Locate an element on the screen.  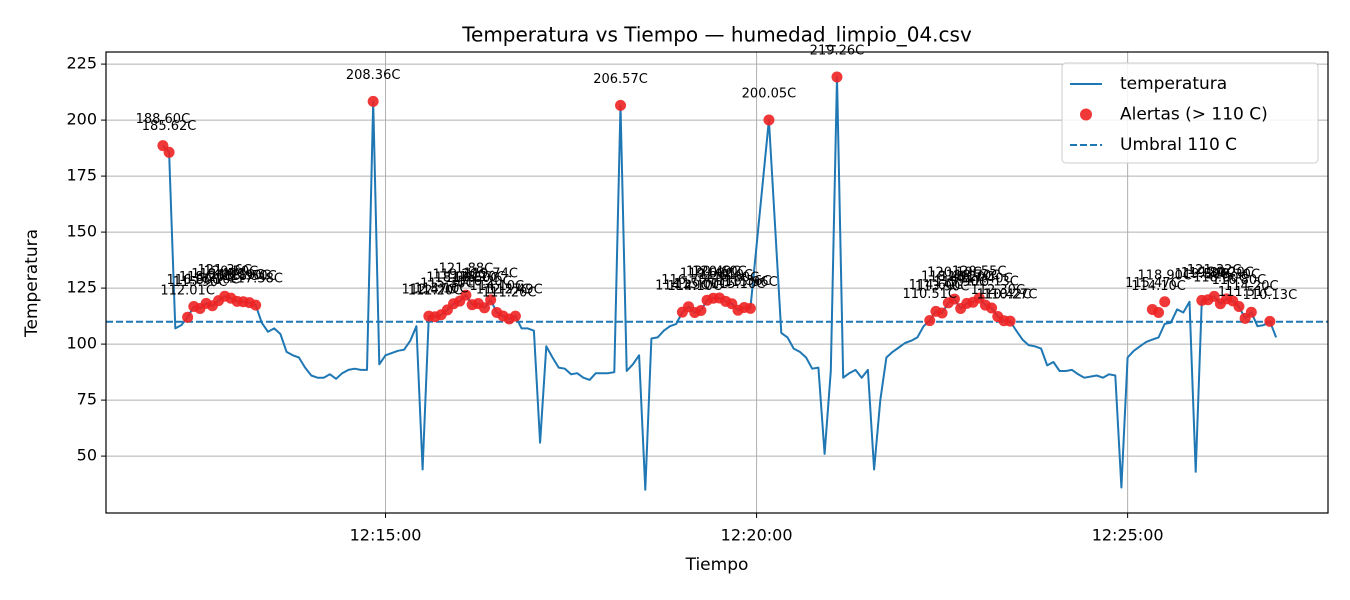
alert-label: 112.20C is located at coordinates (435, 290).